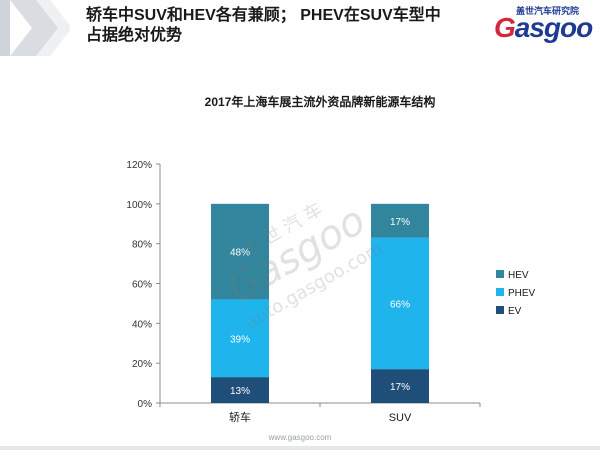 This screenshot has width=600, height=455. I want to click on chart-title: 2017年上海车展主流外资品牌新能源车结构, so click(320, 101).